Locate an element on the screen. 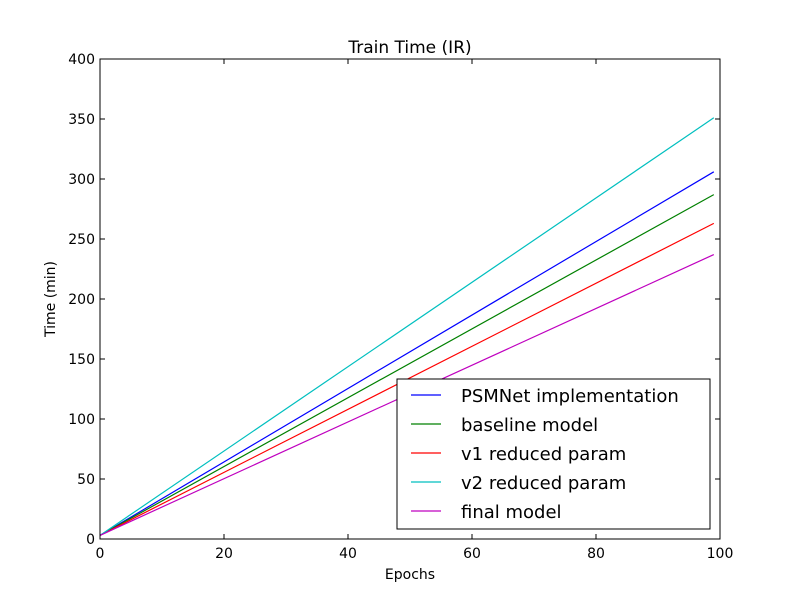  legend-label-2: v1 reduced param is located at coordinates (543, 454).